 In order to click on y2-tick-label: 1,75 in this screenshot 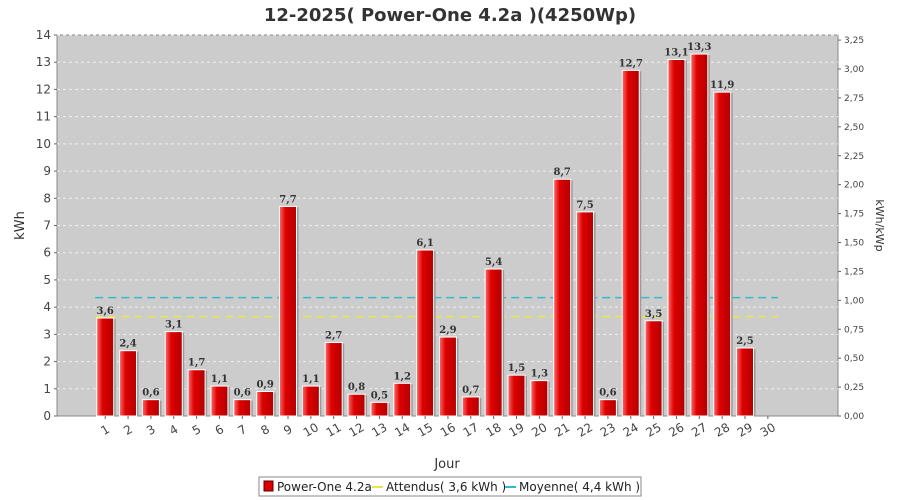, I will do `click(854, 215)`.